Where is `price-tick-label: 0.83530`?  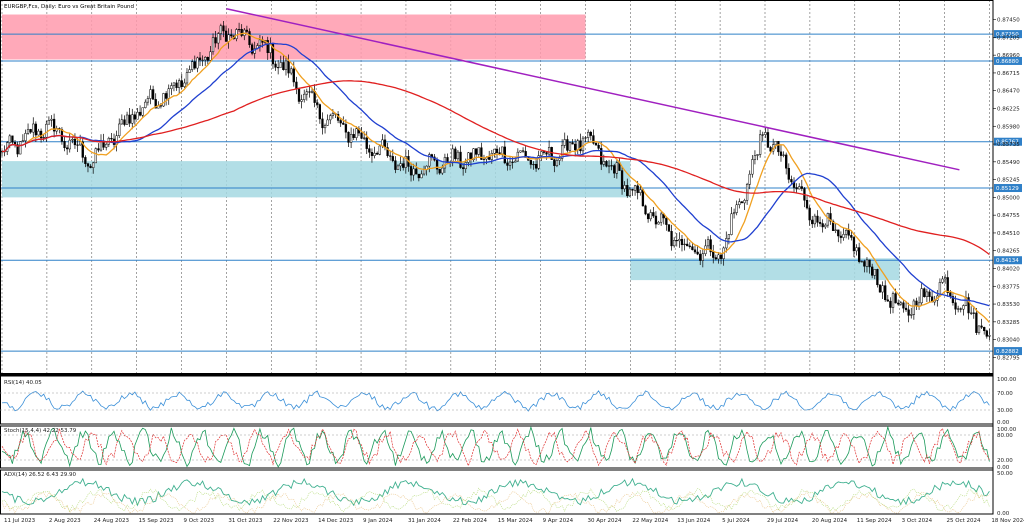
price-tick-label: 0.83530 is located at coordinates (1008, 305).